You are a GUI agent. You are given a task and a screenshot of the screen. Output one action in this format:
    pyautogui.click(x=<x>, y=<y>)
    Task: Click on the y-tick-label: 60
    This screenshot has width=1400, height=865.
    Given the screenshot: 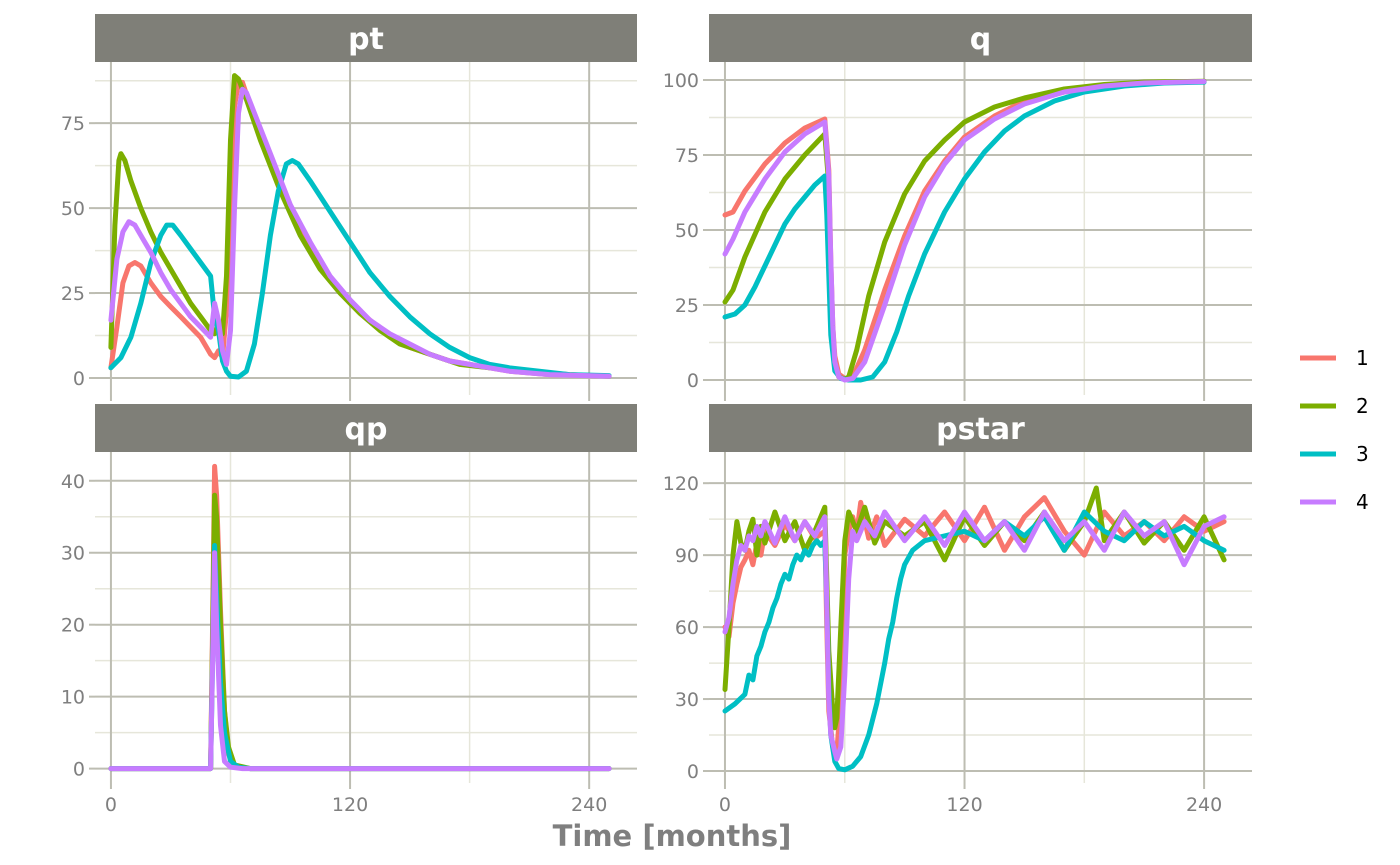 What is the action you would take?
    pyautogui.click(x=687, y=628)
    